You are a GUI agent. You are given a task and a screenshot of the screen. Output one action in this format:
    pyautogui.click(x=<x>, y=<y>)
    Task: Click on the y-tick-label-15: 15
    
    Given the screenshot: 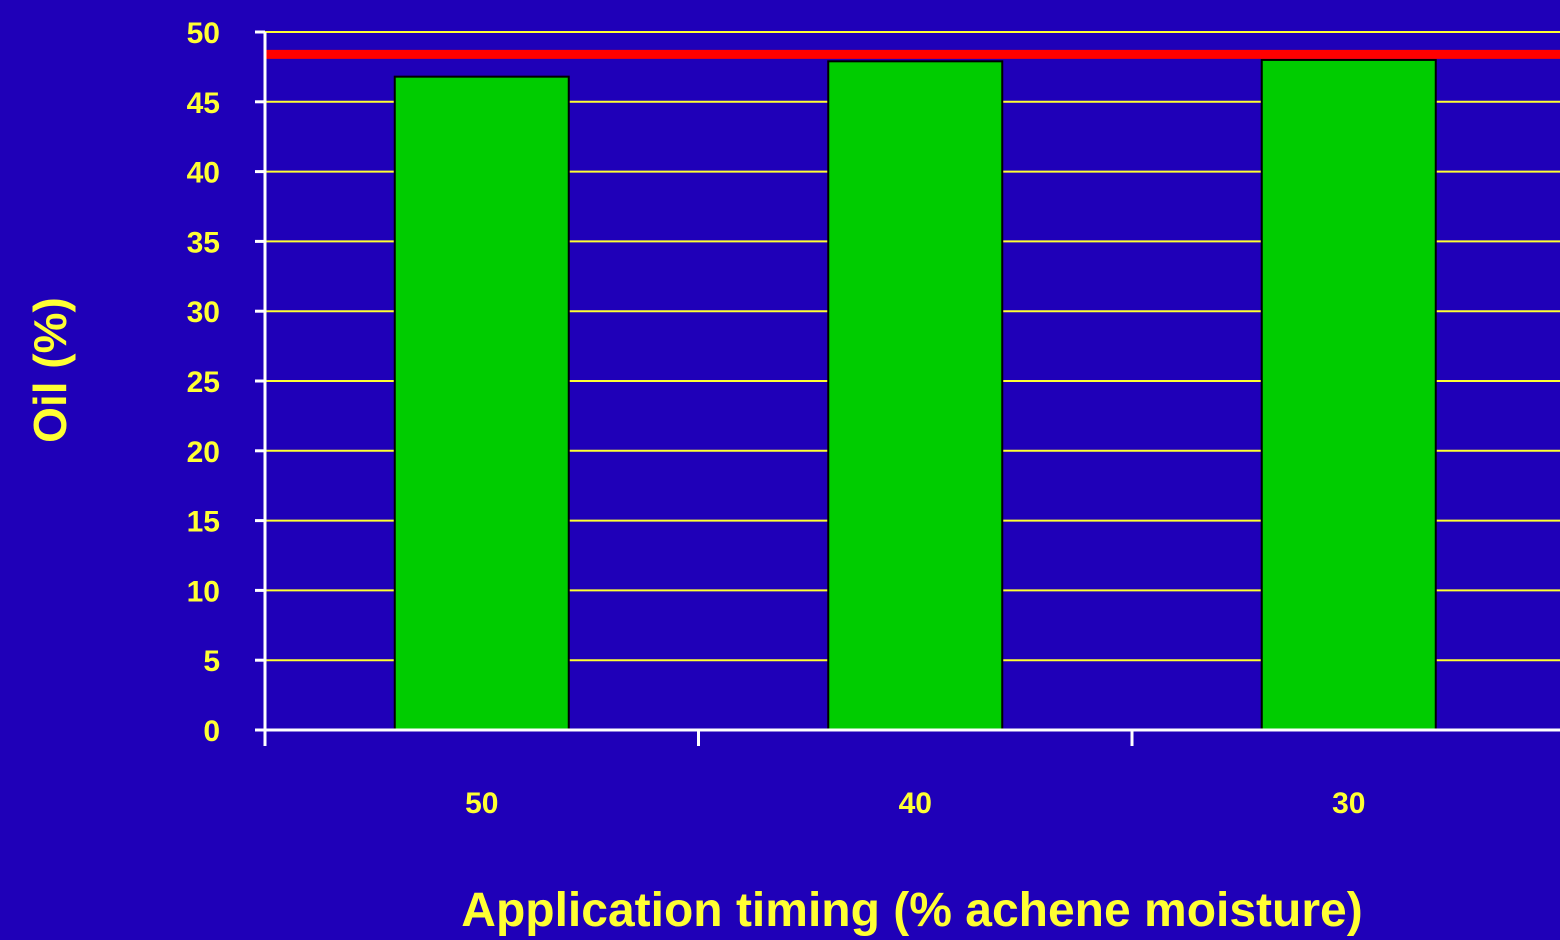 What is the action you would take?
    pyautogui.click(x=203, y=522)
    